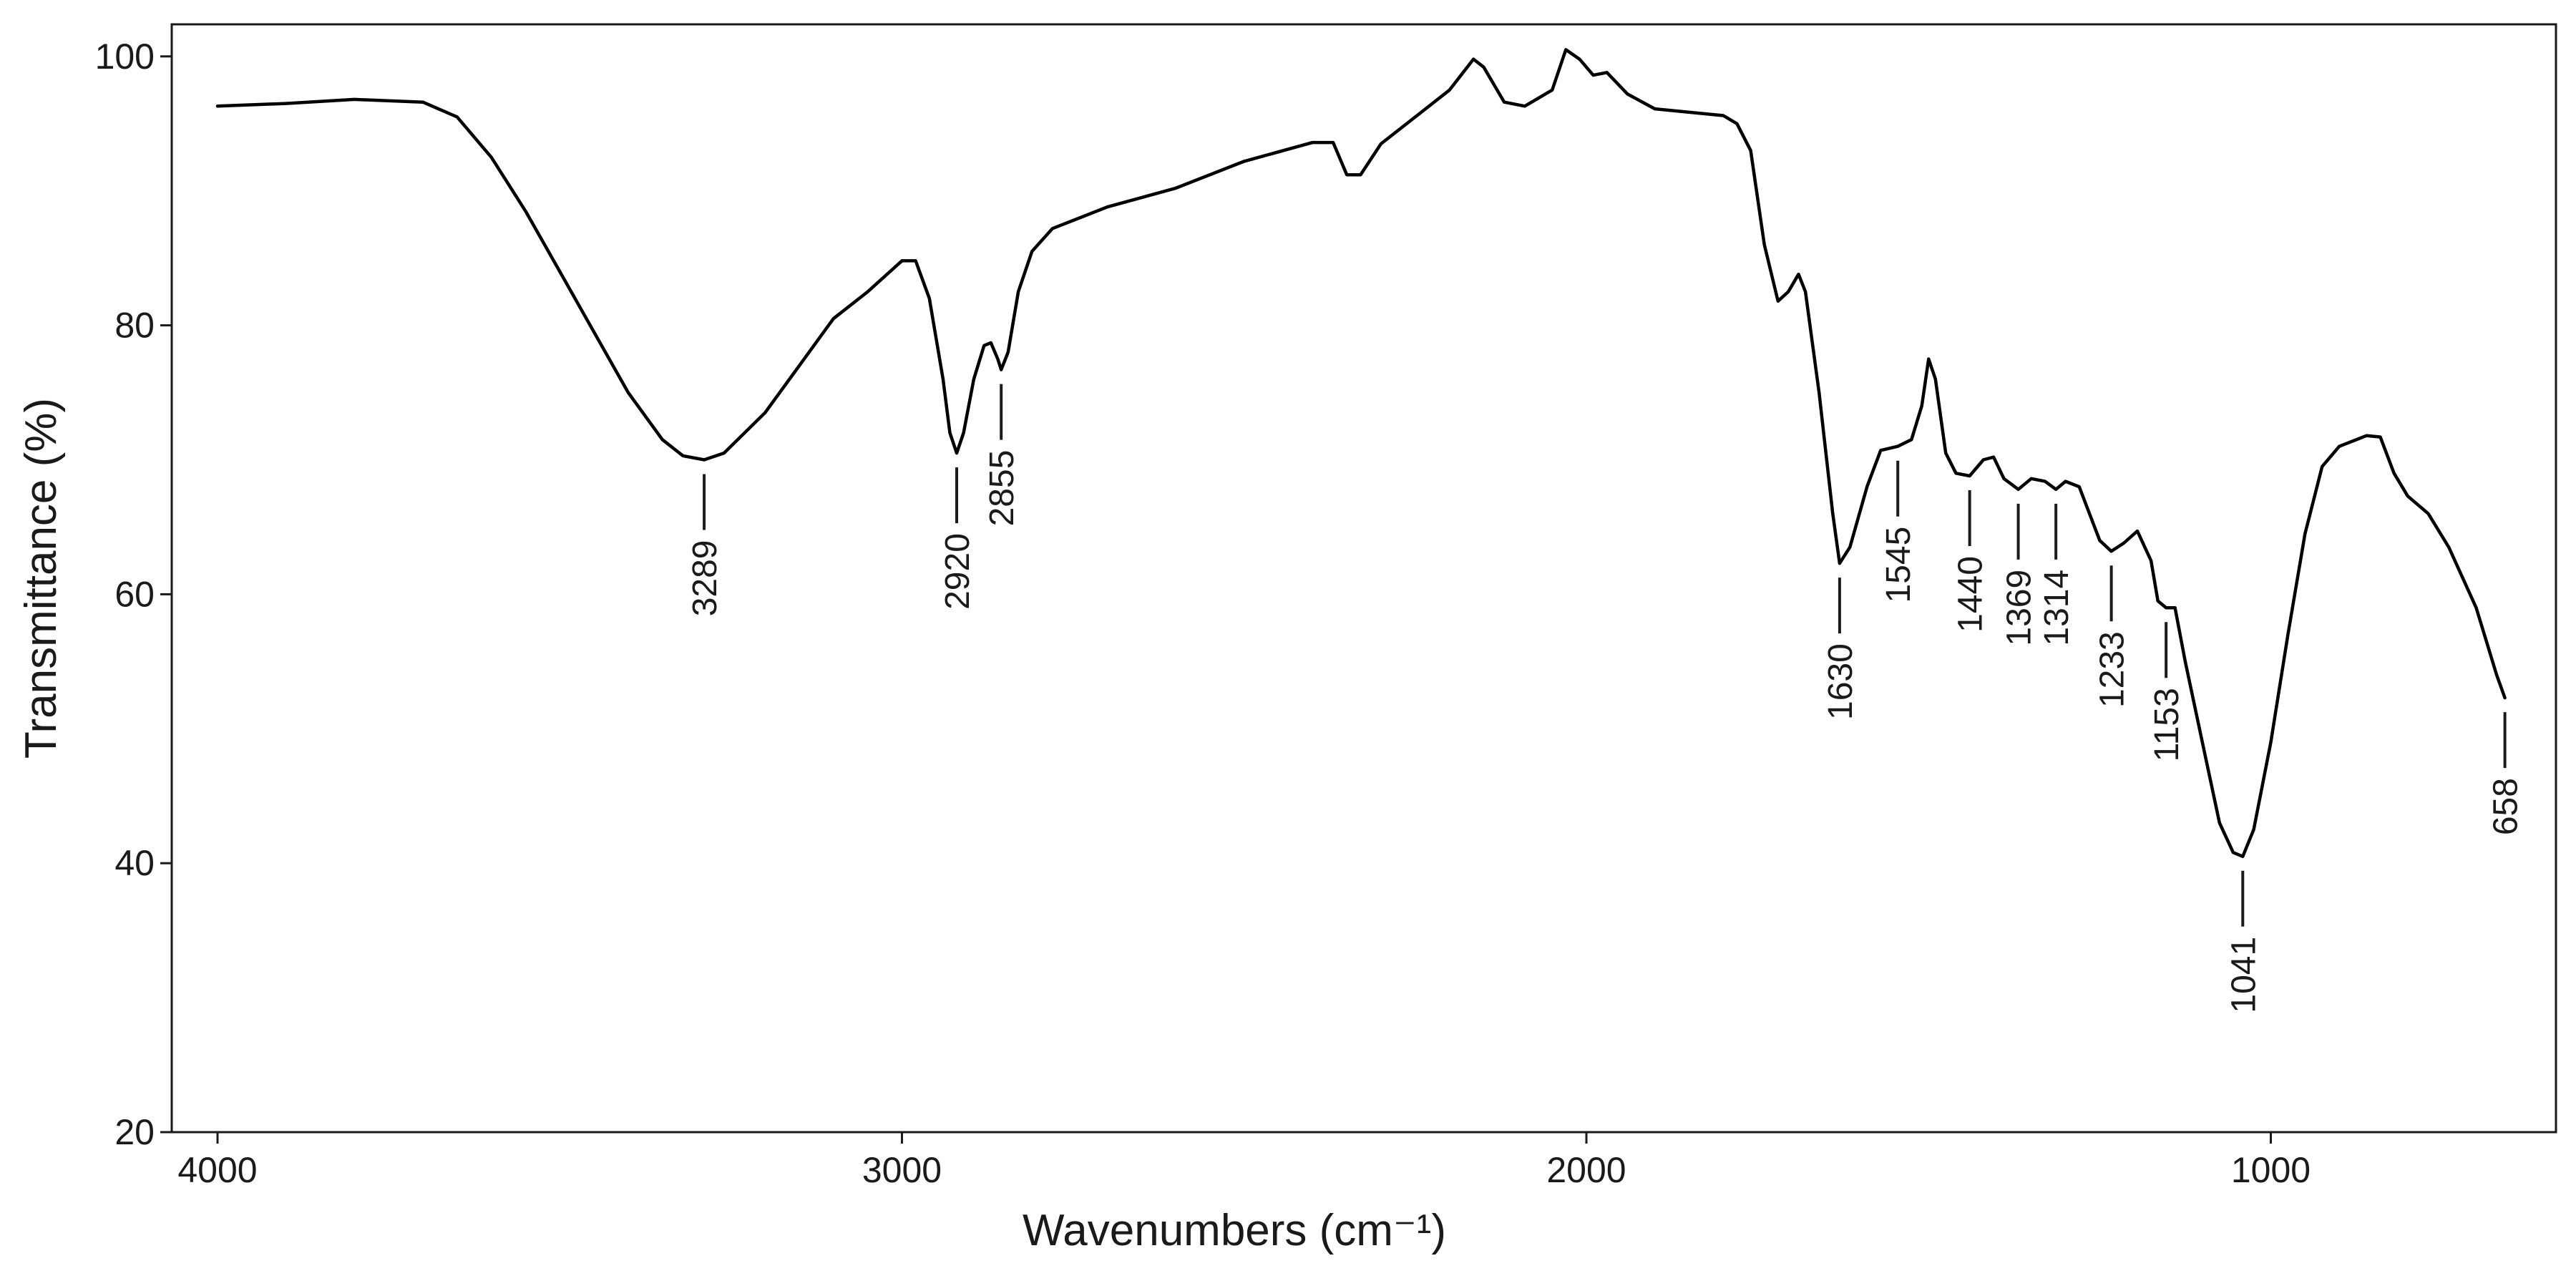 Image resolution: width=2576 pixels, height=1281 pixels. I want to click on peak-label: 2855, so click(1002, 489).